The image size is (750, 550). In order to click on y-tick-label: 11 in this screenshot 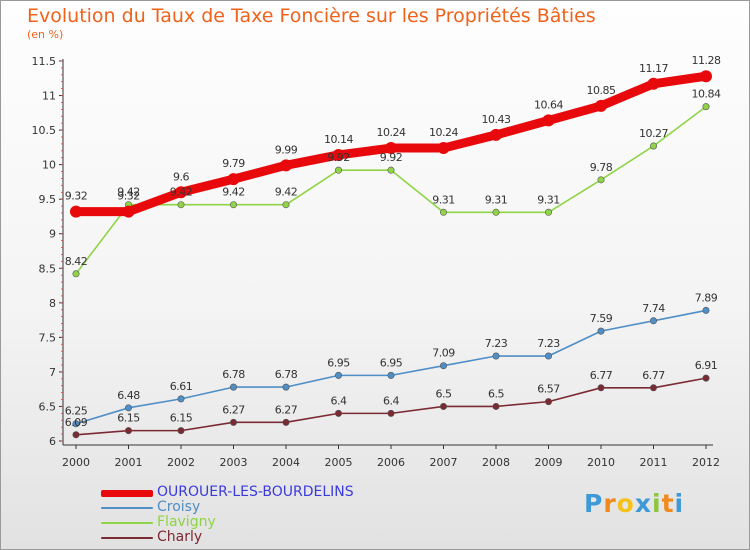, I will do `click(49, 96)`.